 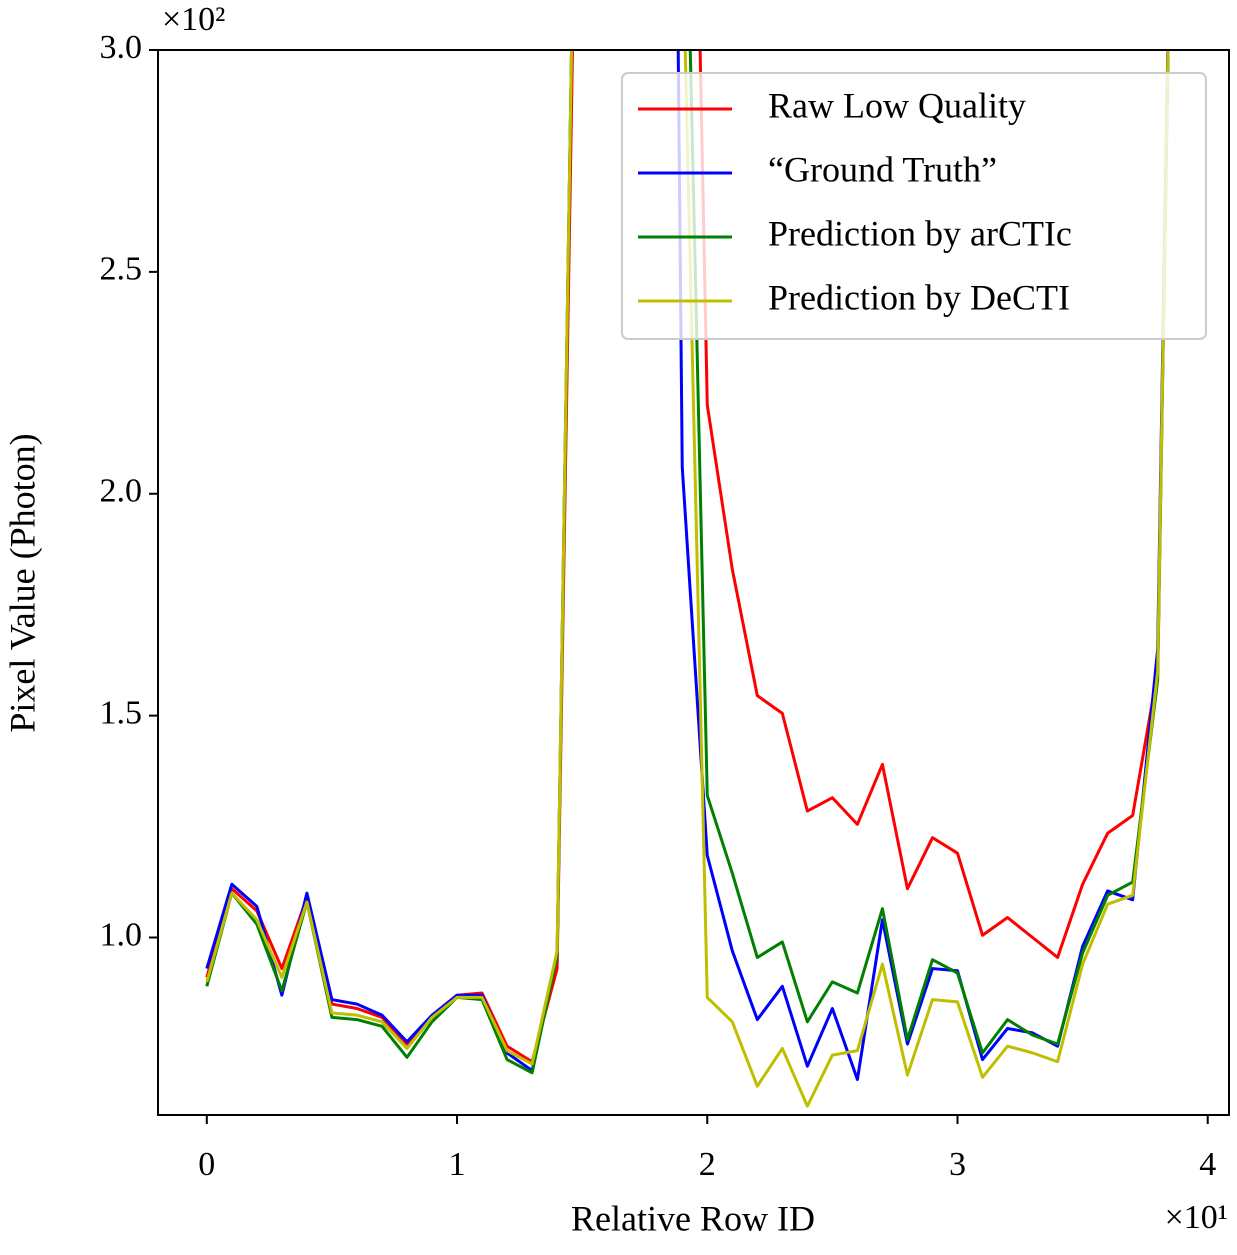 I want to click on y-tick-label: 3.0, so click(x=121, y=47).